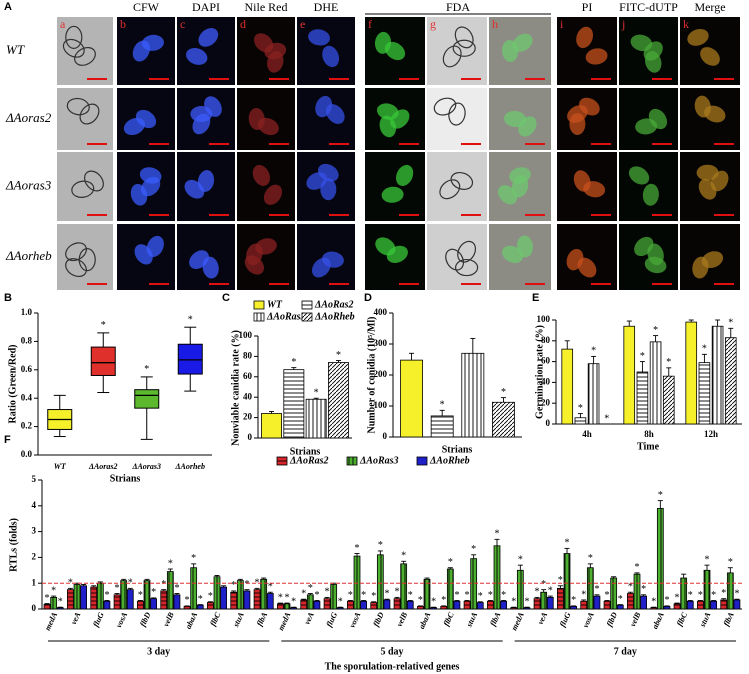 This screenshot has width=749, height=674. Describe the element at coordinates (305, 451) in the screenshot. I see `x-axis-label: Strians` at that location.